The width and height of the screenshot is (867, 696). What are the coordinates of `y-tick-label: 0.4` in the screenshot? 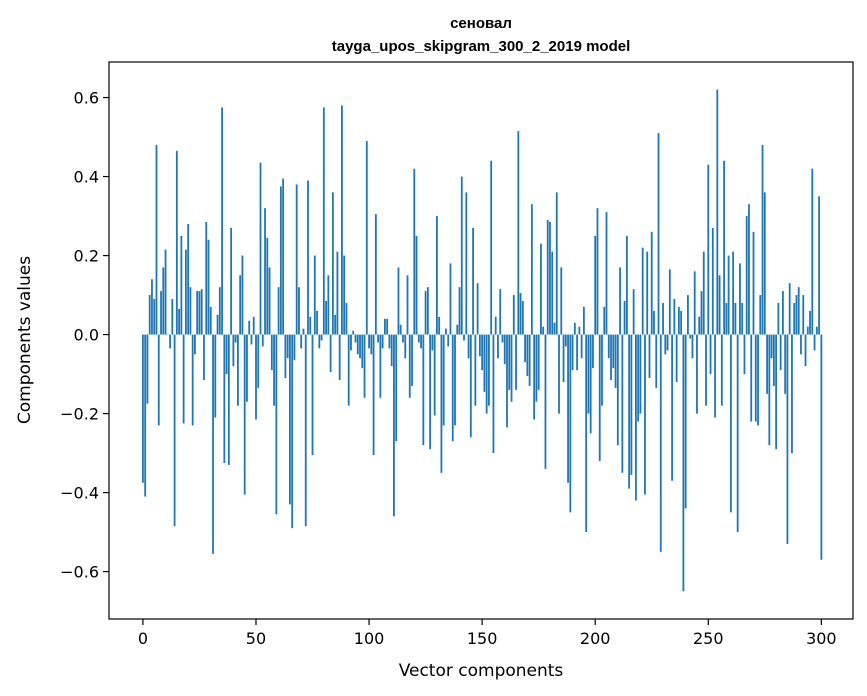 It's located at (86, 177).